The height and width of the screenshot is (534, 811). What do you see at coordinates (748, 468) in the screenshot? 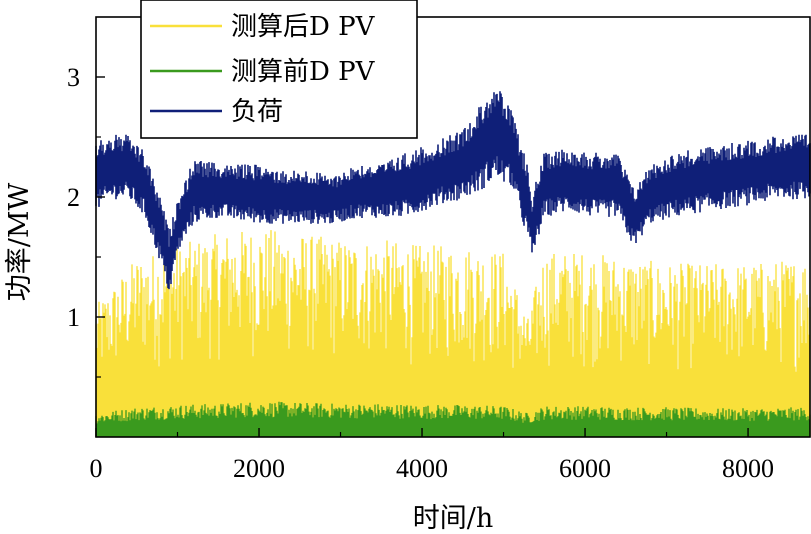
I see `x-tick-label: 8000` at bounding box center [748, 468].